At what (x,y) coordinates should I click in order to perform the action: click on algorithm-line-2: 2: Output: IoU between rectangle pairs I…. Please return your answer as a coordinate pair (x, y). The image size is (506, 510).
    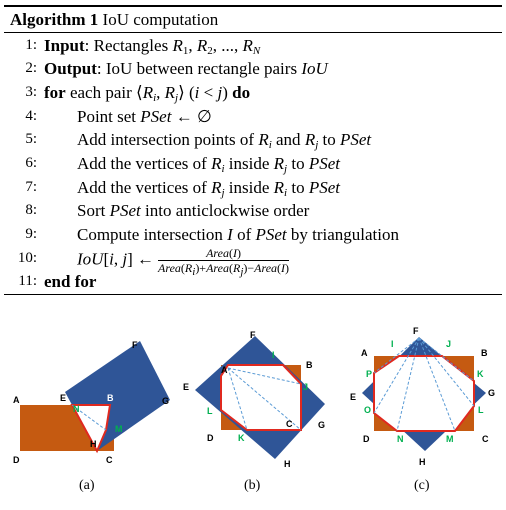
    Looking at the image, I should click on (176, 69).